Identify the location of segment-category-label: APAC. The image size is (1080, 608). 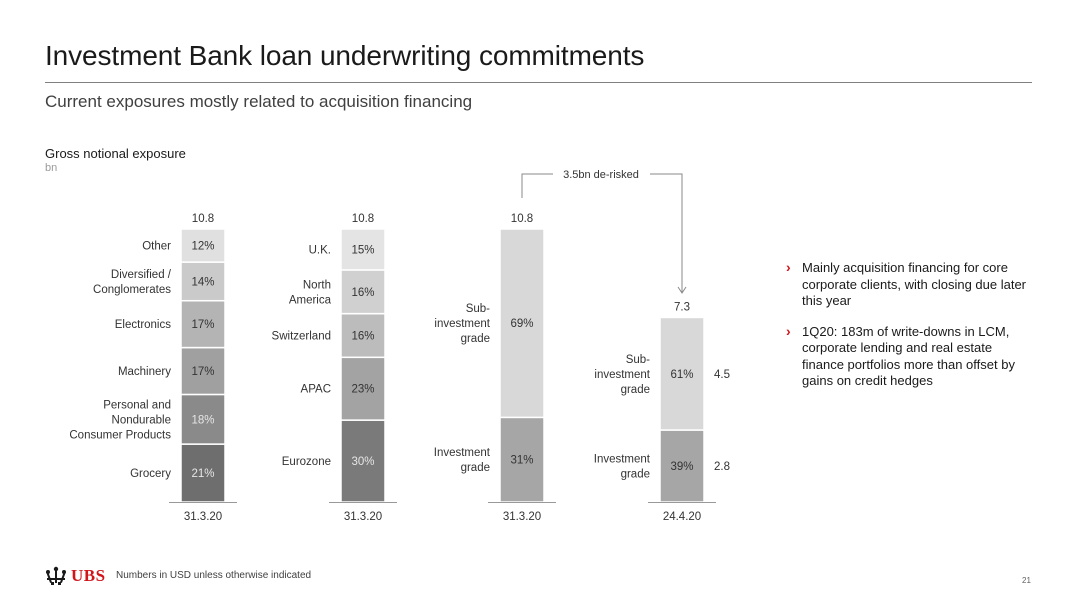
(316, 390).